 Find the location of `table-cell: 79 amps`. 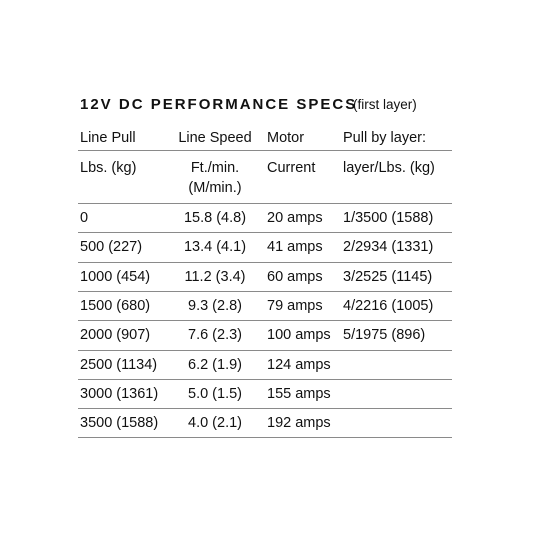

table-cell: 79 amps is located at coordinates (295, 305).